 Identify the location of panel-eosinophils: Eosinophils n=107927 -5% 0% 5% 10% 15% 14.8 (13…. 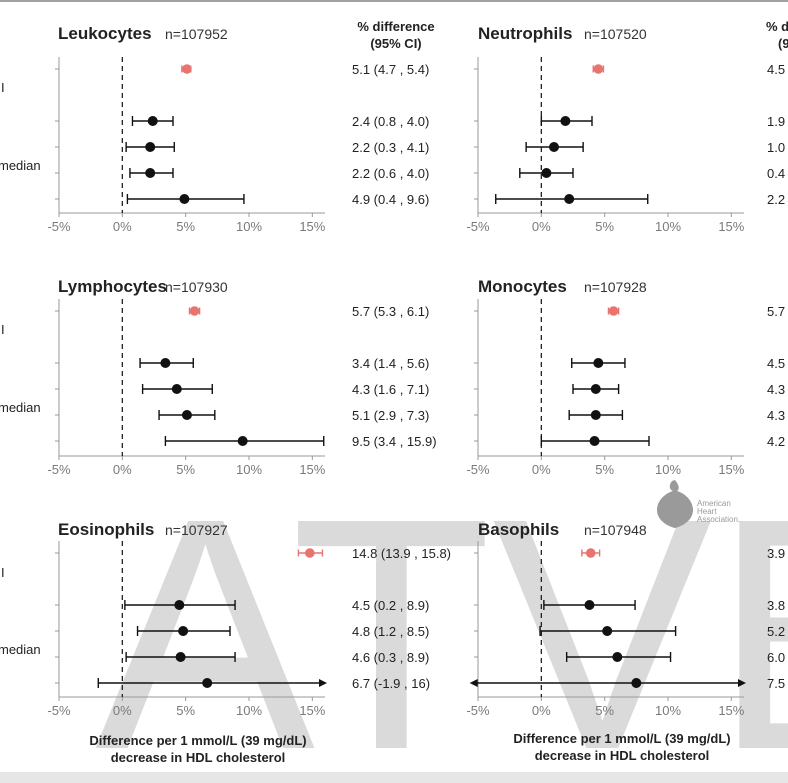
(249, 619).